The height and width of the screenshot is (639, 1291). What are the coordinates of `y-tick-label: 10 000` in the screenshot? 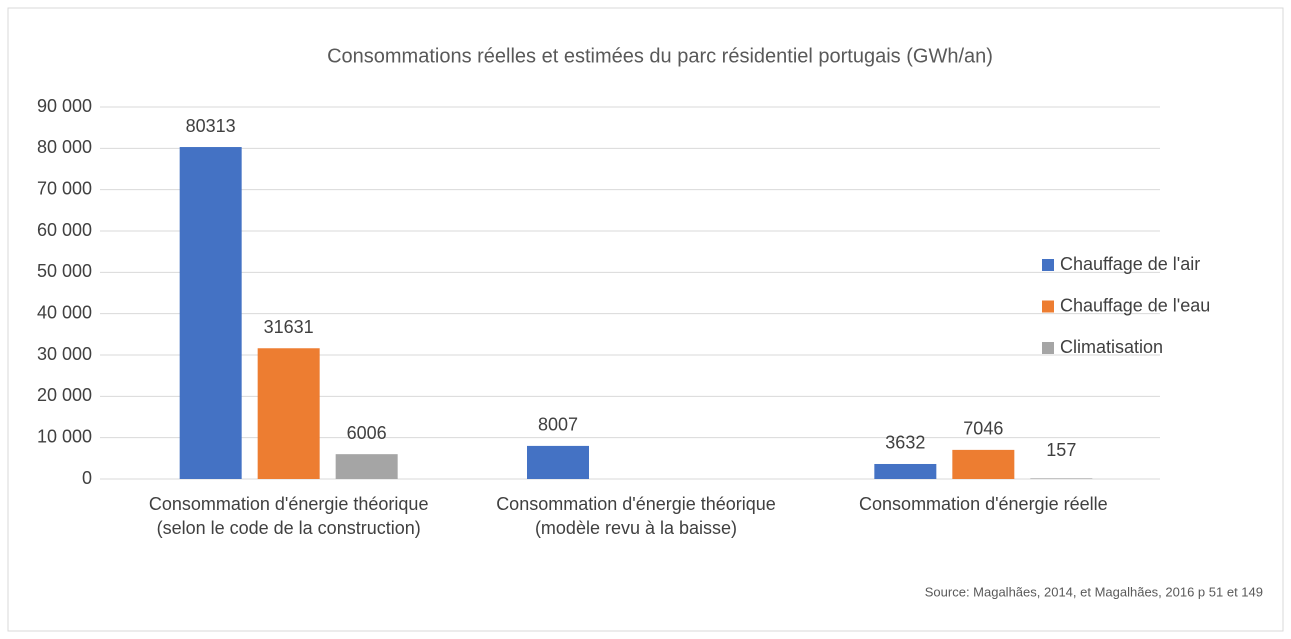 It's located at (64, 436).